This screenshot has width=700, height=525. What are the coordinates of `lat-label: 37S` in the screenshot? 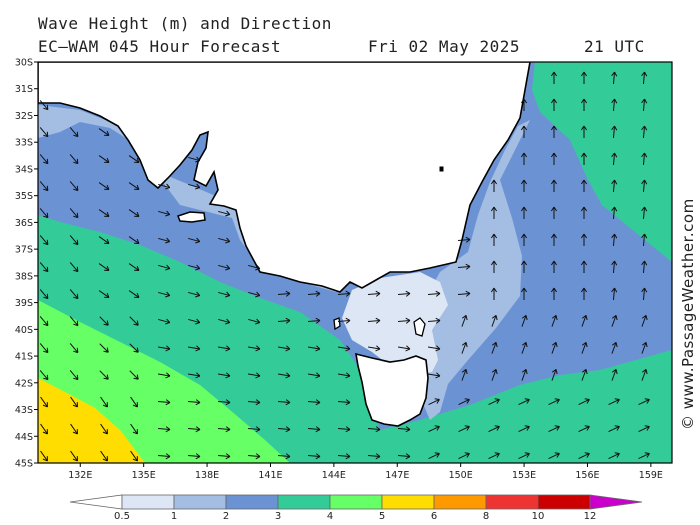 It's located at (24, 250).